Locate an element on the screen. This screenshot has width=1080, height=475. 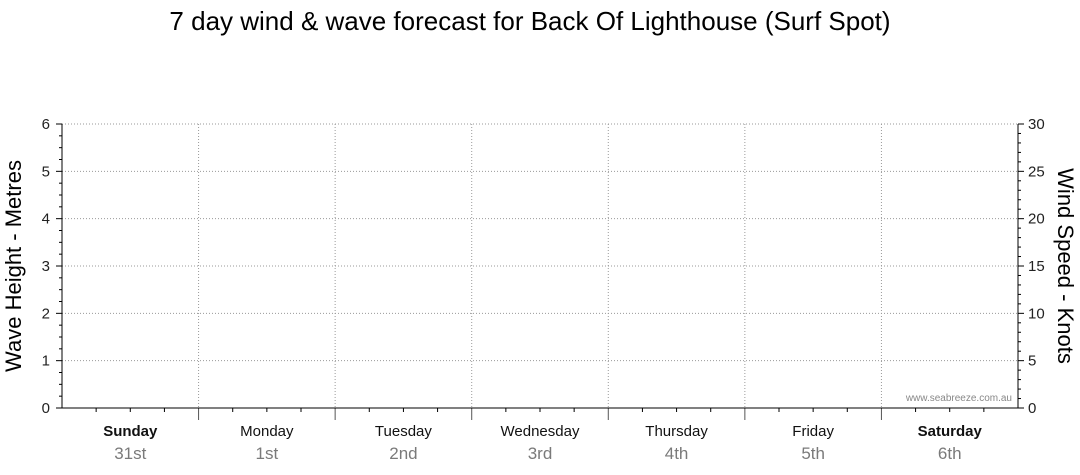
y2-tick-label: 20 is located at coordinates (1036, 219).